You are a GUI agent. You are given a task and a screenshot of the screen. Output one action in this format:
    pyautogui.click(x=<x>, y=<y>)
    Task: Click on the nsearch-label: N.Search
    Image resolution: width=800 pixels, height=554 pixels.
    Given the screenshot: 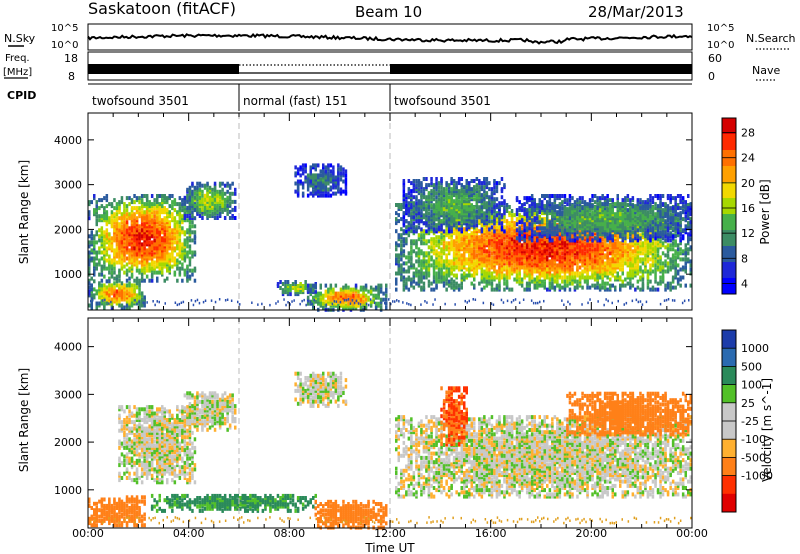 What is the action you would take?
    pyautogui.click(x=771, y=38)
    